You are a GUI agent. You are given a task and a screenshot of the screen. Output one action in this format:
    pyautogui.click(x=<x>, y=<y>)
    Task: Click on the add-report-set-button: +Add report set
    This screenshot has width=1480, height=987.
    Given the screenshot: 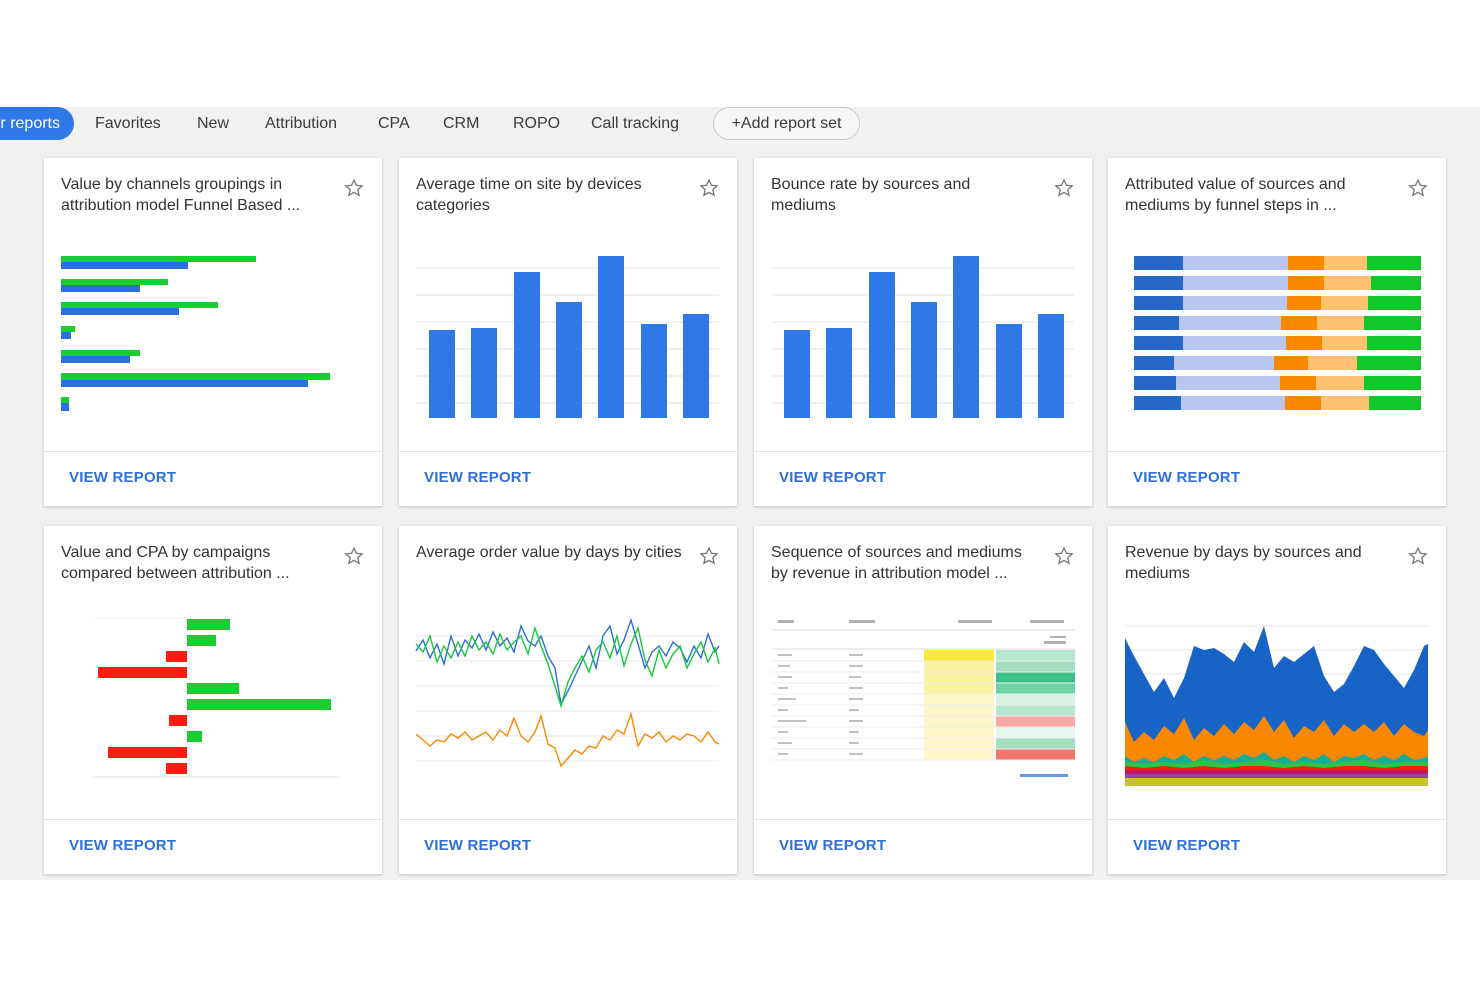 What is the action you would take?
    pyautogui.click(x=786, y=123)
    